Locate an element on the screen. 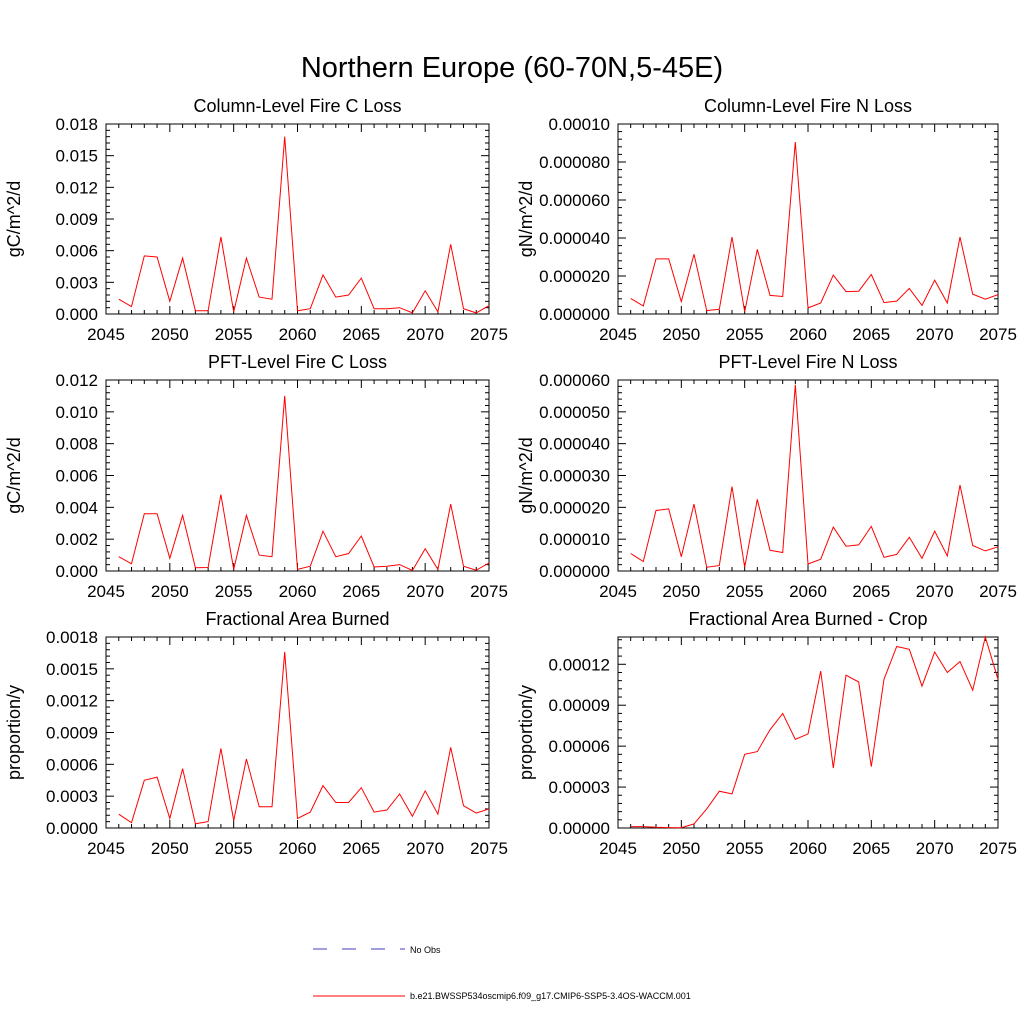  y-axis-label: proportion/y is located at coordinates (526, 732).